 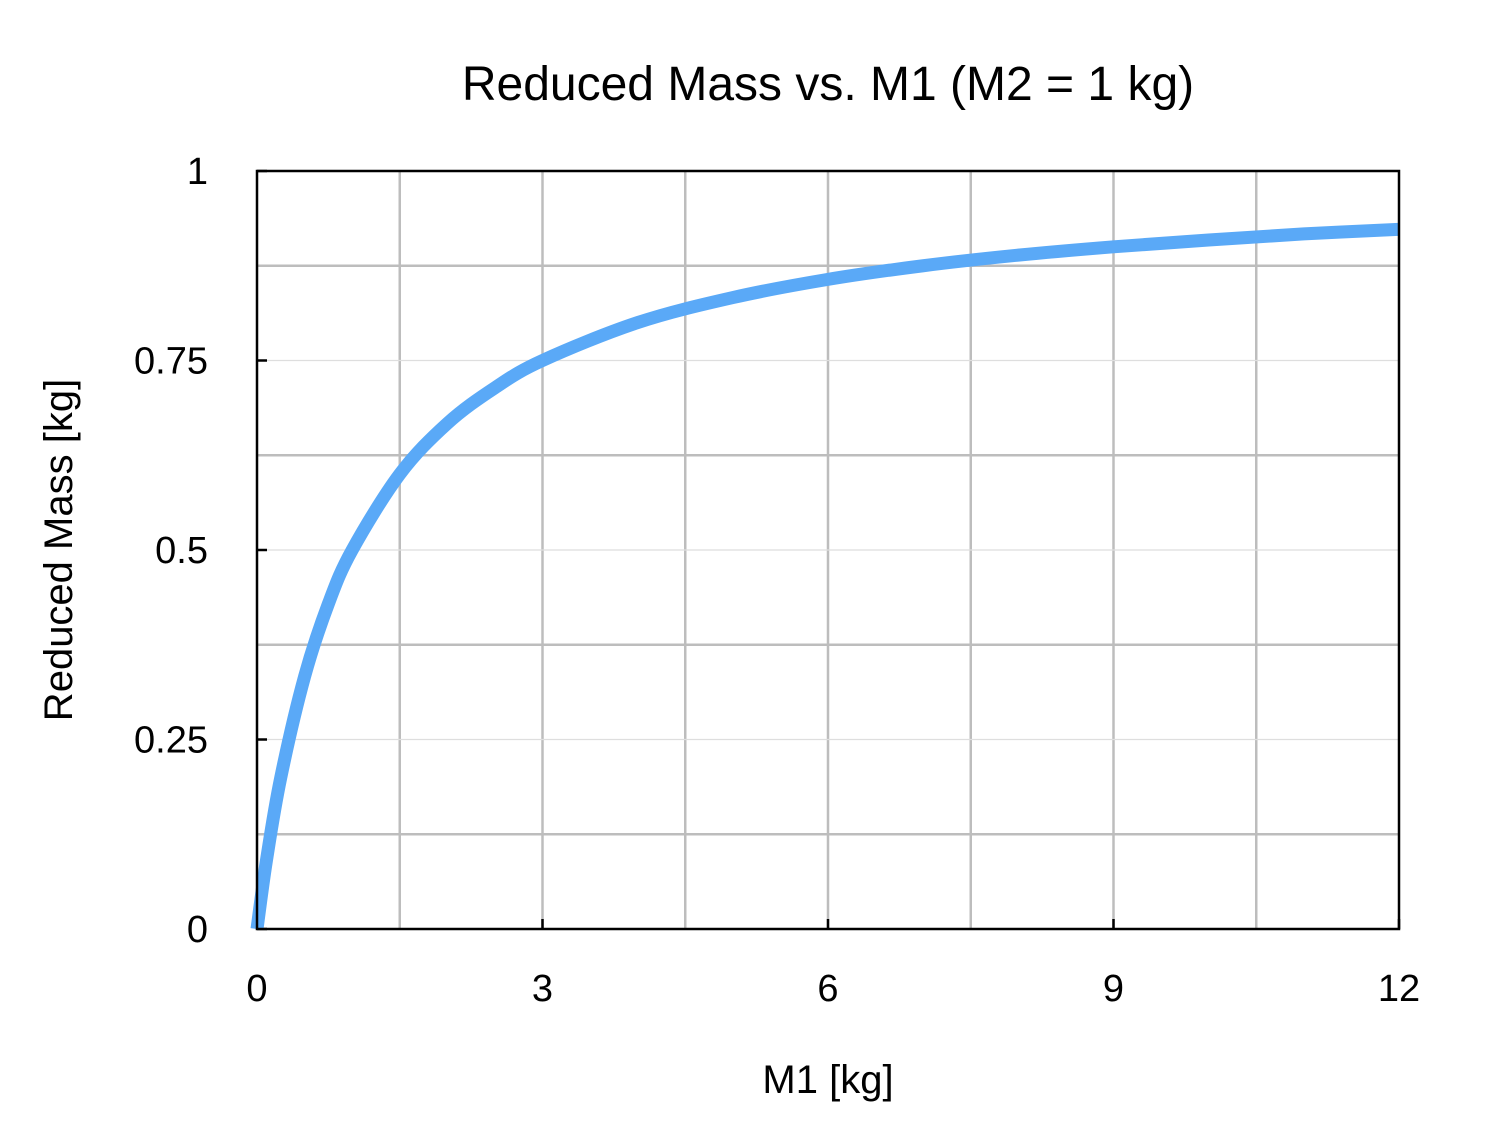 I want to click on y-tick-label: 0.5, so click(x=181, y=551).